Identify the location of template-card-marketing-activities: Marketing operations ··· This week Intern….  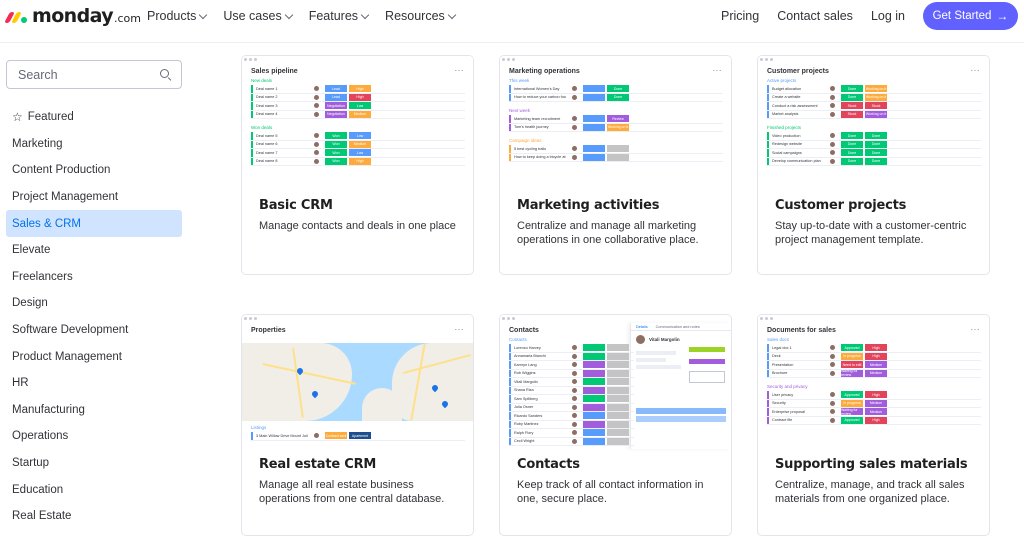
(615, 165).